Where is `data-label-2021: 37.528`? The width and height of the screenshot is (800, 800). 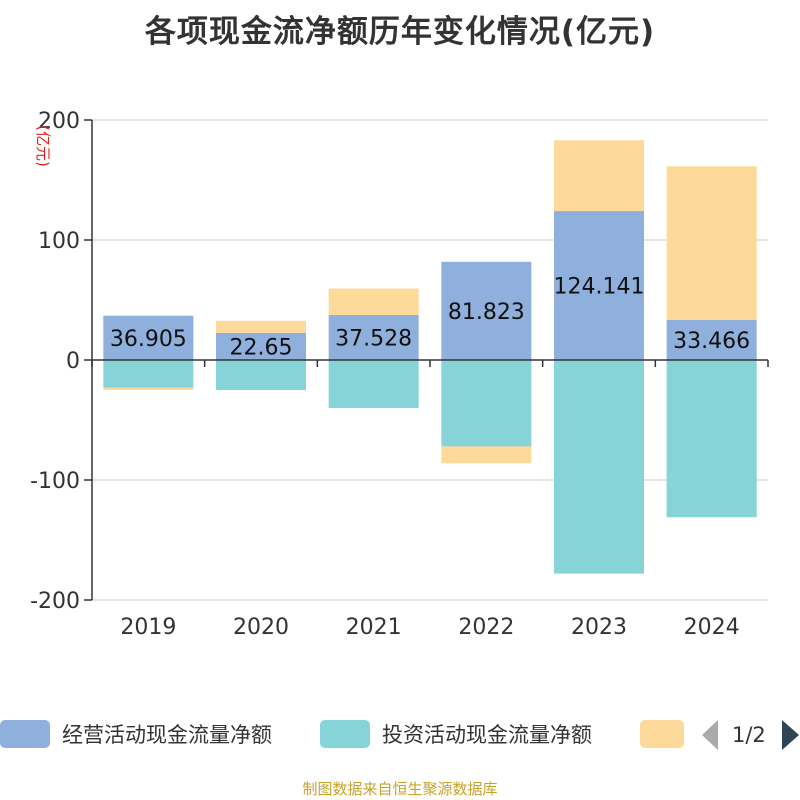 data-label-2021: 37.528 is located at coordinates (373, 338).